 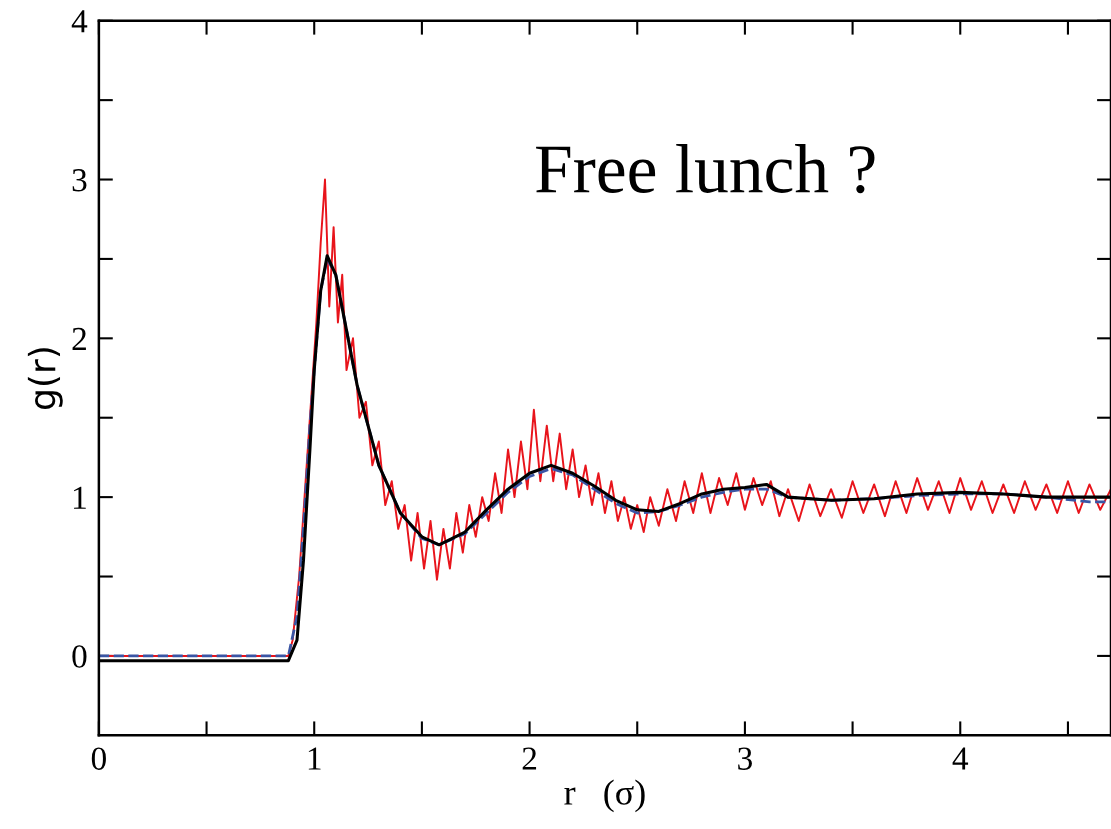 I want to click on y-tick-label: 4, so click(x=79, y=21).